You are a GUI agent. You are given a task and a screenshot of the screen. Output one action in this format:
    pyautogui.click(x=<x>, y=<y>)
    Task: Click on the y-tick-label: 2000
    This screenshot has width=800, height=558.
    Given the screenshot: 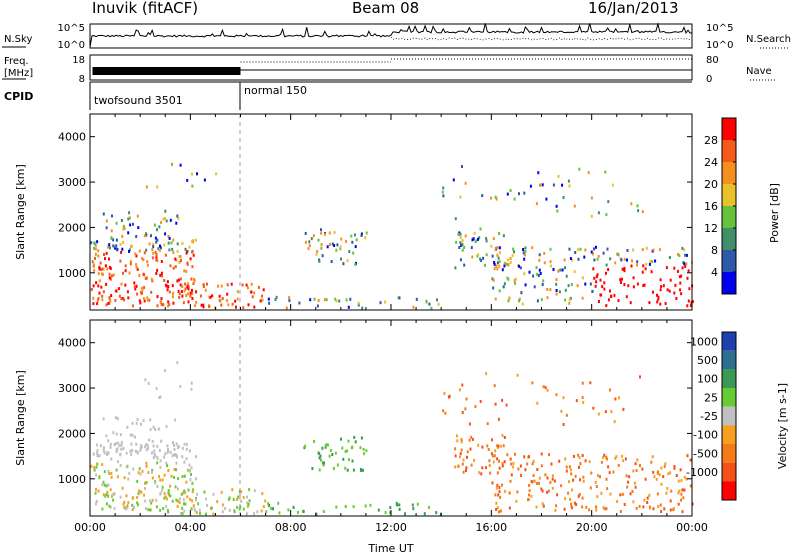 What is the action you would take?
    pyautogui.click(x=72, y=433)
    